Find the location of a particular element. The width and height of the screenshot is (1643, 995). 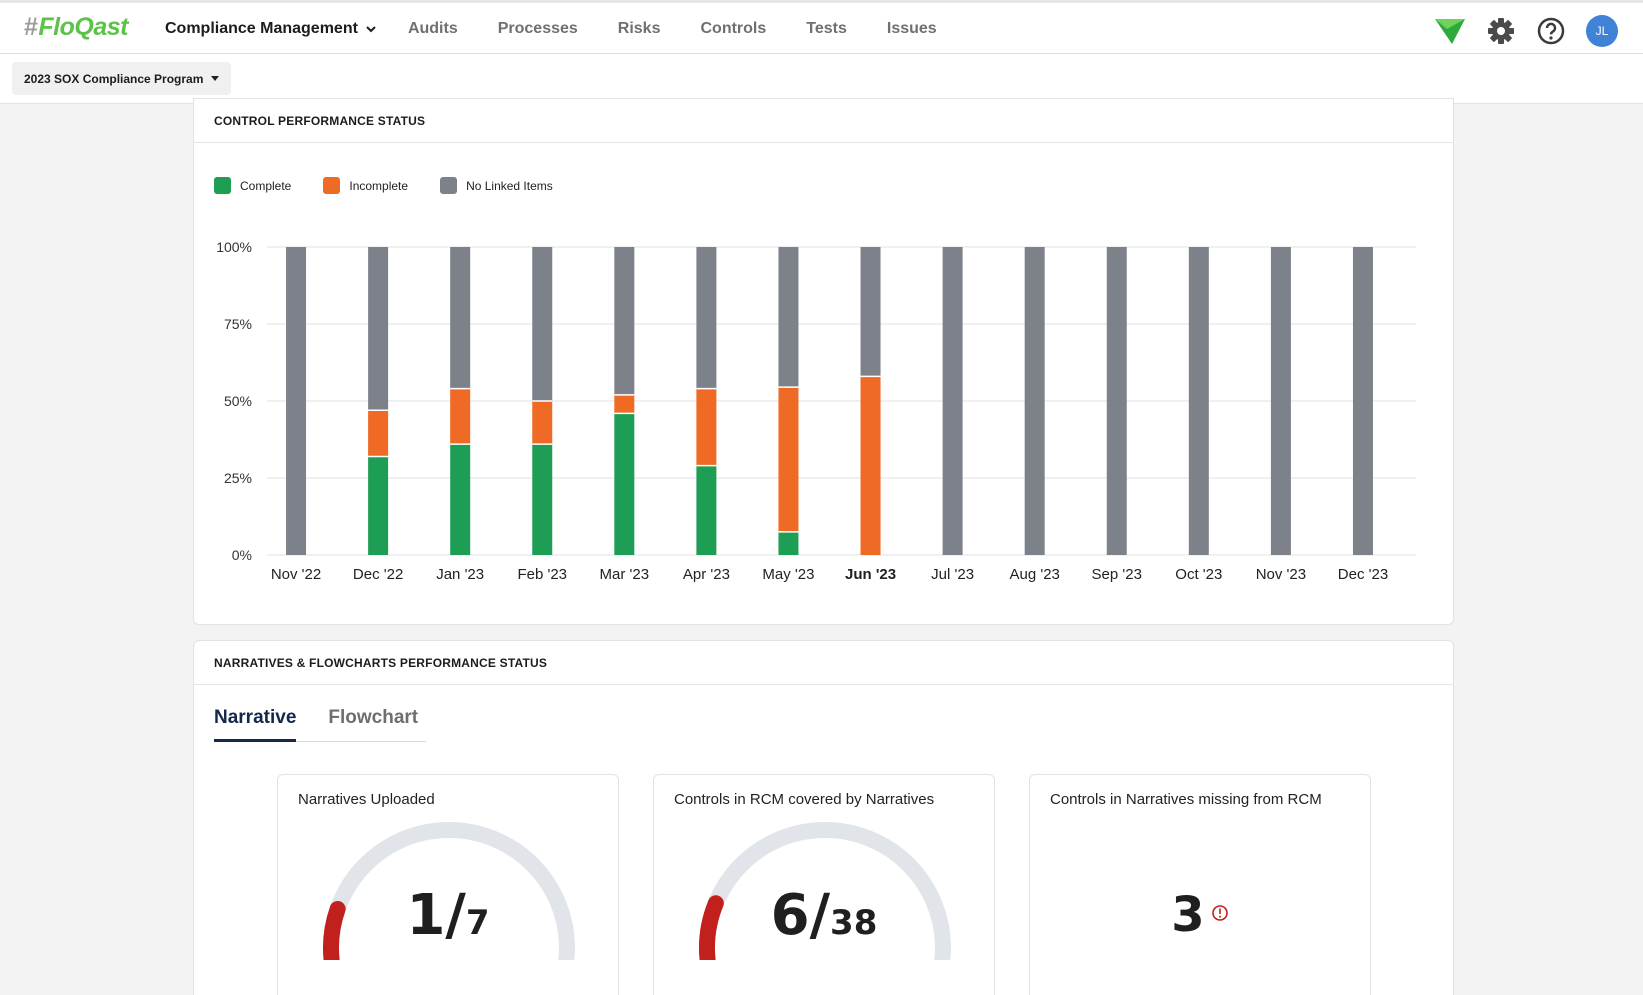

nav-audits: Audits is located at coordinates (432, 28).